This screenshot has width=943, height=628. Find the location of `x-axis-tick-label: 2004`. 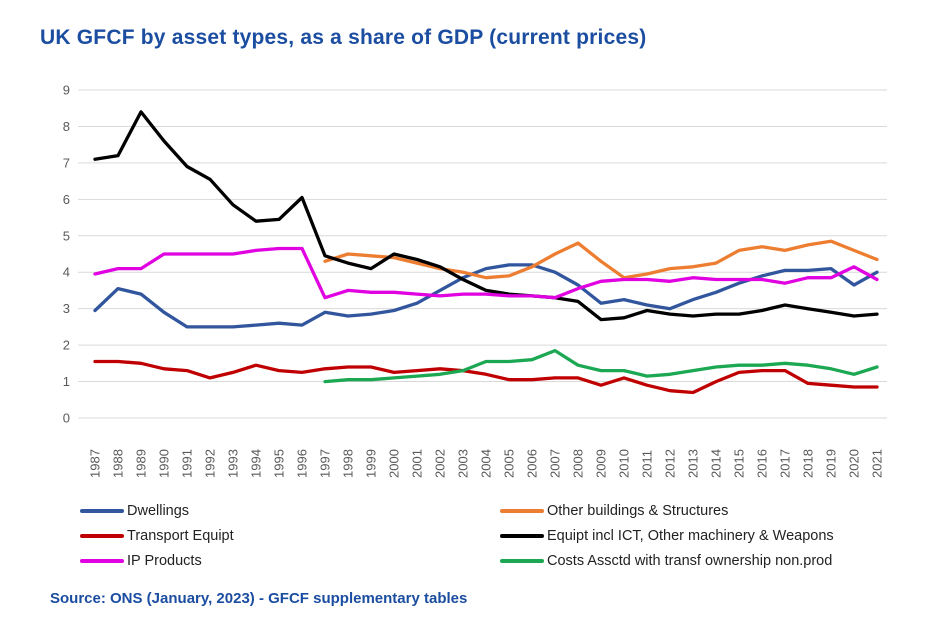

x-axis-tick-label: 2004 is located at coordinates (486, 463).